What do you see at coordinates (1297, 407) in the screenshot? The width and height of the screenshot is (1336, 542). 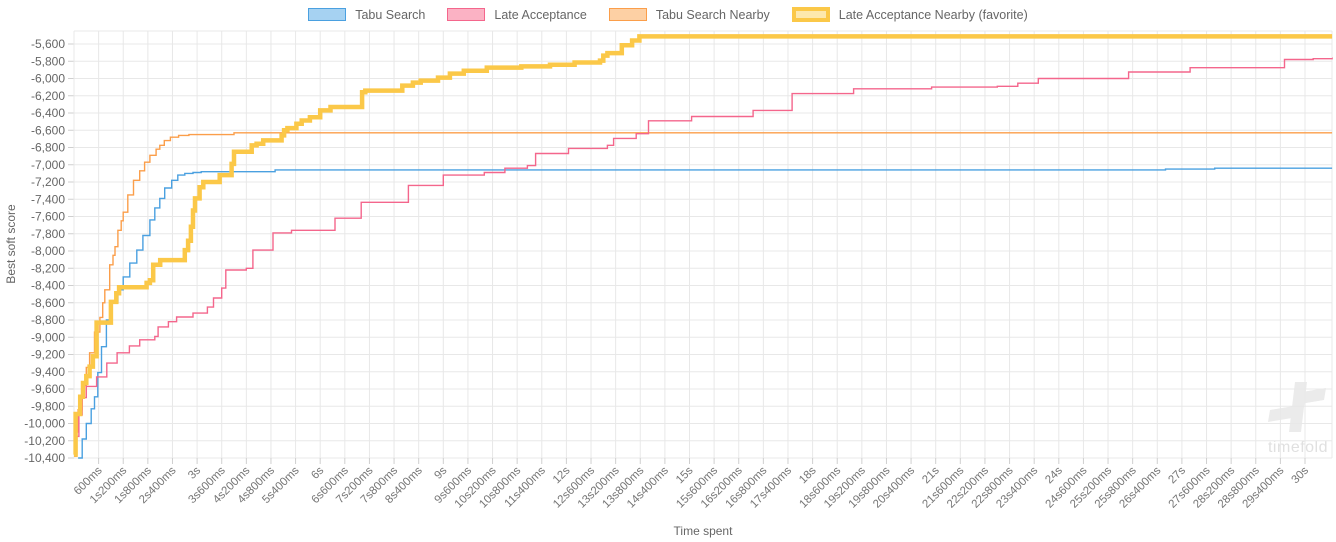 I see `timefold-logo-icon` at bounding box center [1297, 407].